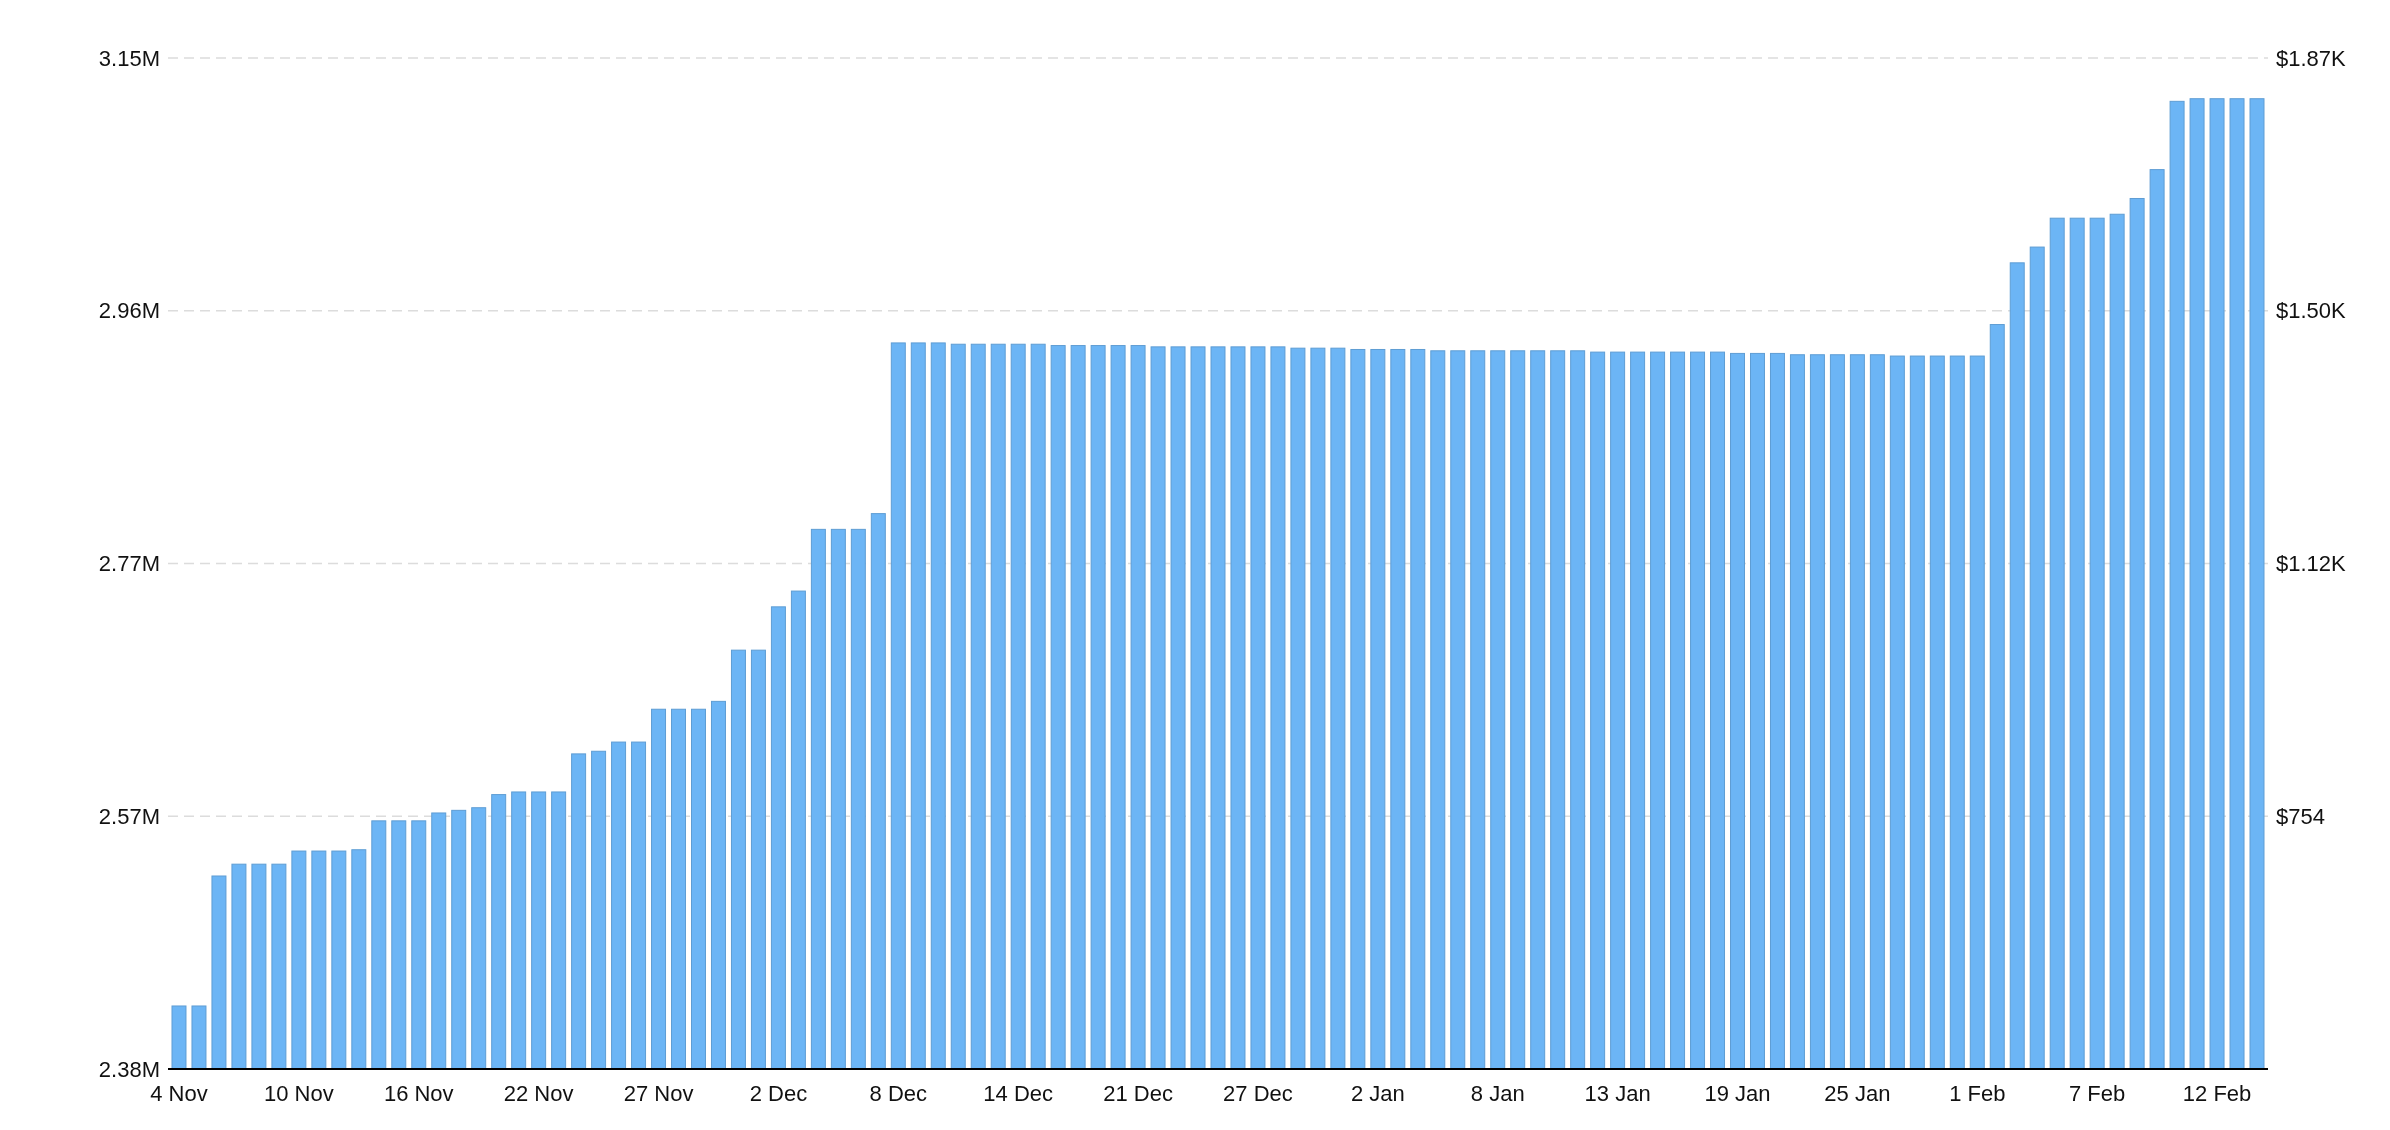 This screenshot has width=2390, height=1130. I want to click on y2-tick-label: $754, so click(2300, 816).